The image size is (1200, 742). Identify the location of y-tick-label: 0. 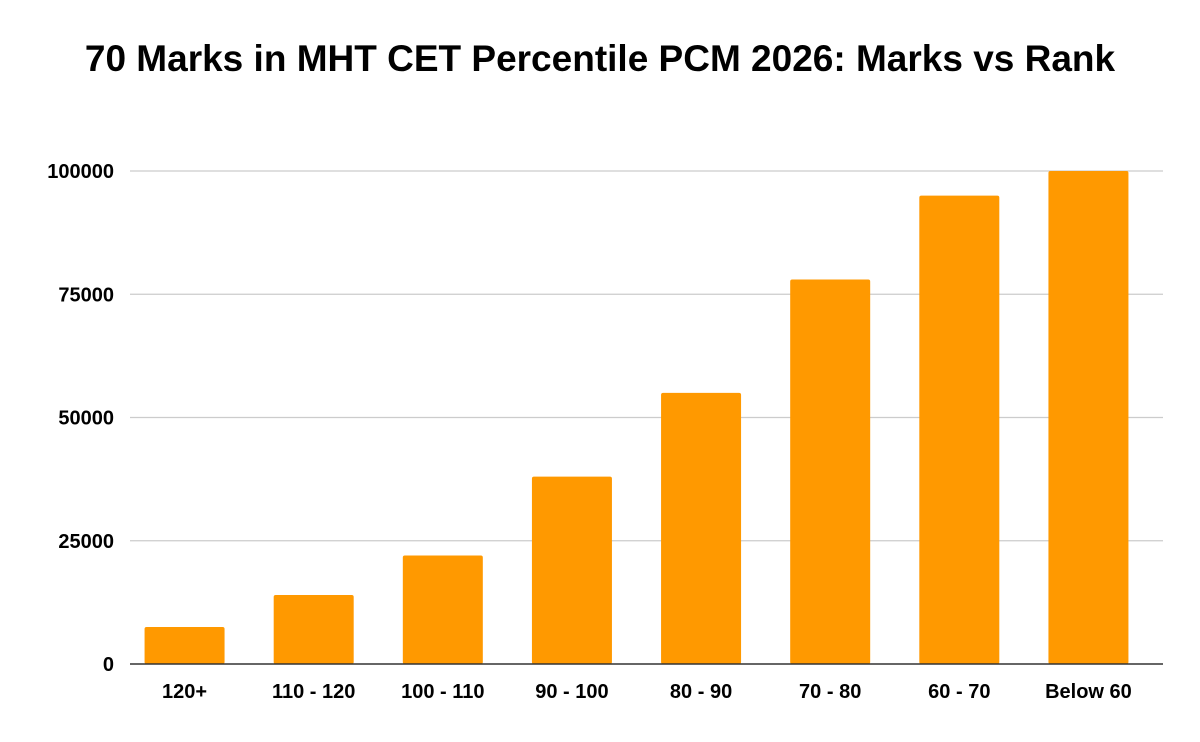
(108, 665).